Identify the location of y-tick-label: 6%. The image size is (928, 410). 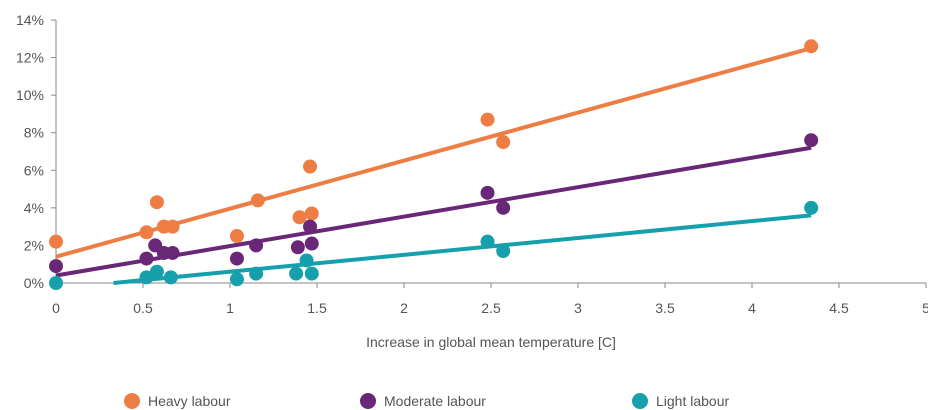
(34, 170).